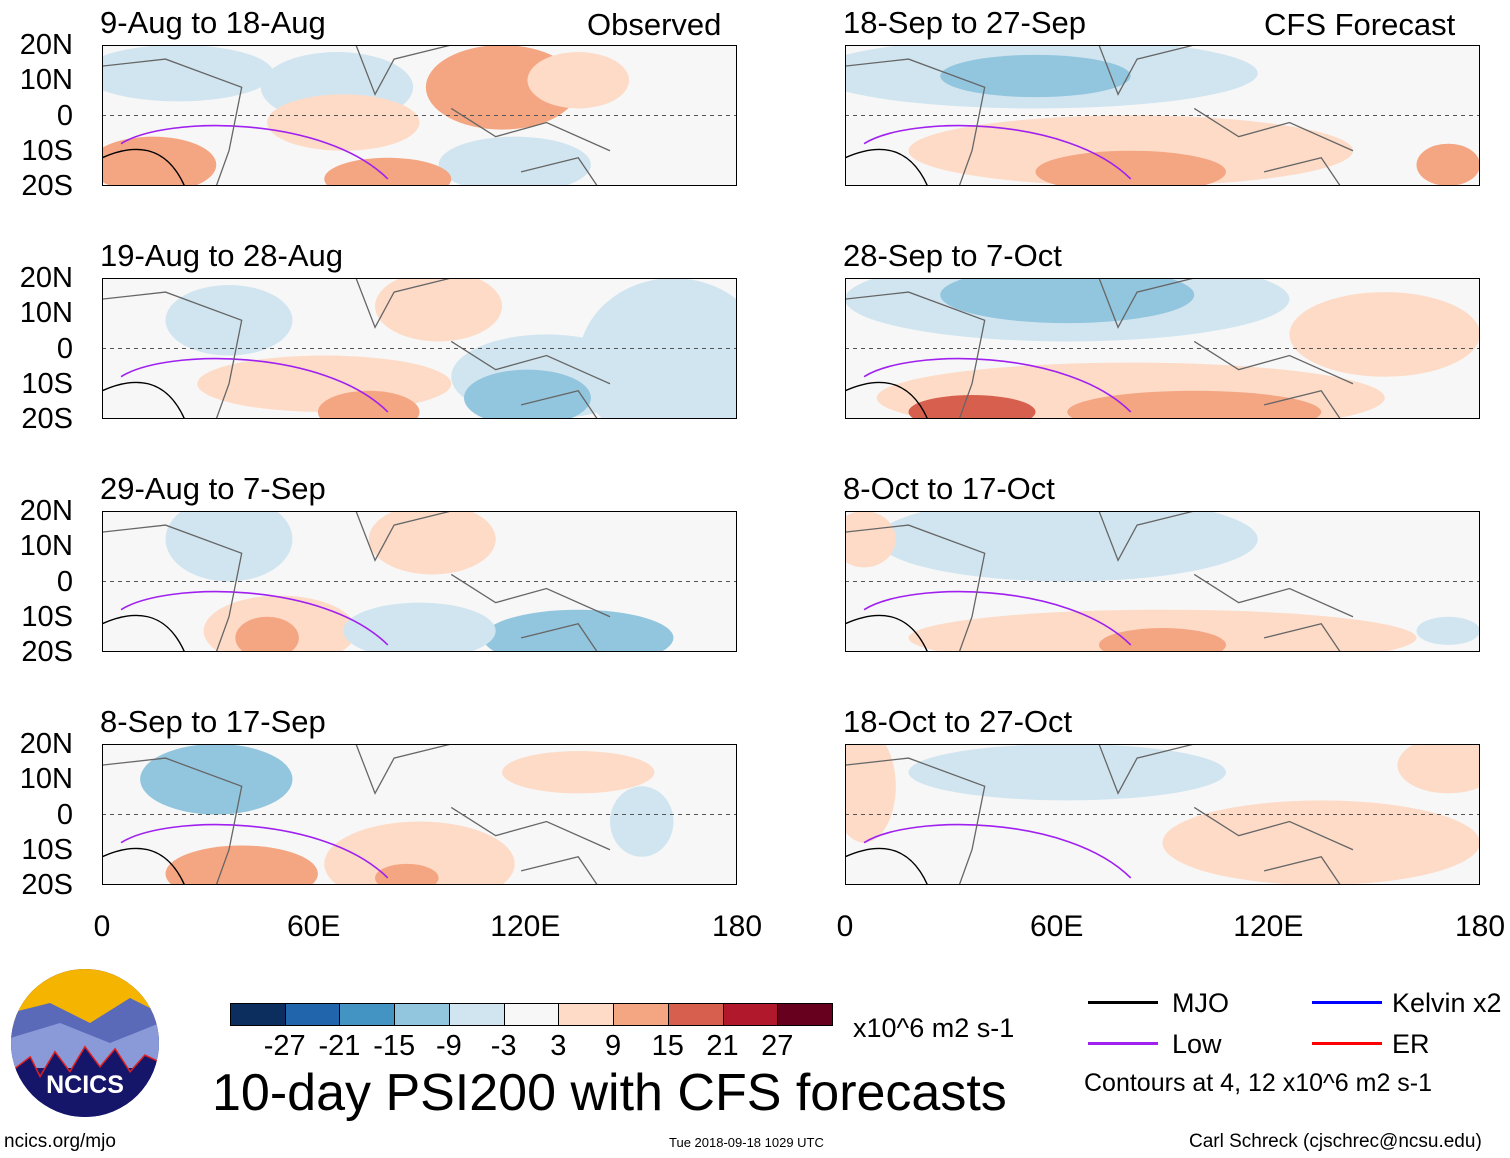  I want to click on contour-note: Contours at 4, 12 x10^6 m2 s-1, so click(1258, 1083).